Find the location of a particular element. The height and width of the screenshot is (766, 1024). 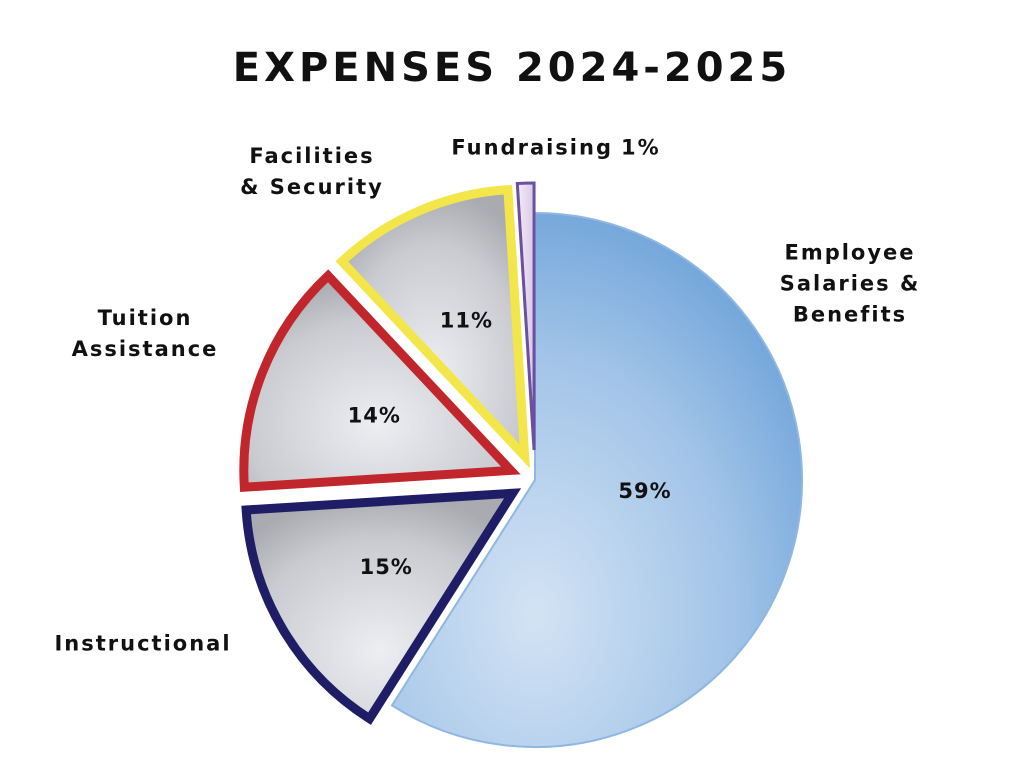

chart-title: EXPENSES 2024-2025 is located at coordinates (512, 68).